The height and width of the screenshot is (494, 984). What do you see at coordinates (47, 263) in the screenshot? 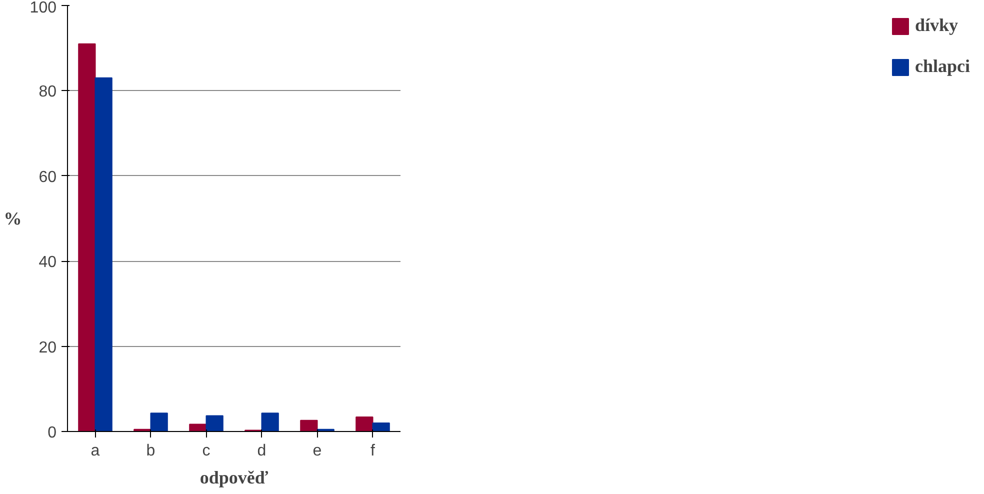
I see `y-tick-label: 40` at bounding box center [47, 263].